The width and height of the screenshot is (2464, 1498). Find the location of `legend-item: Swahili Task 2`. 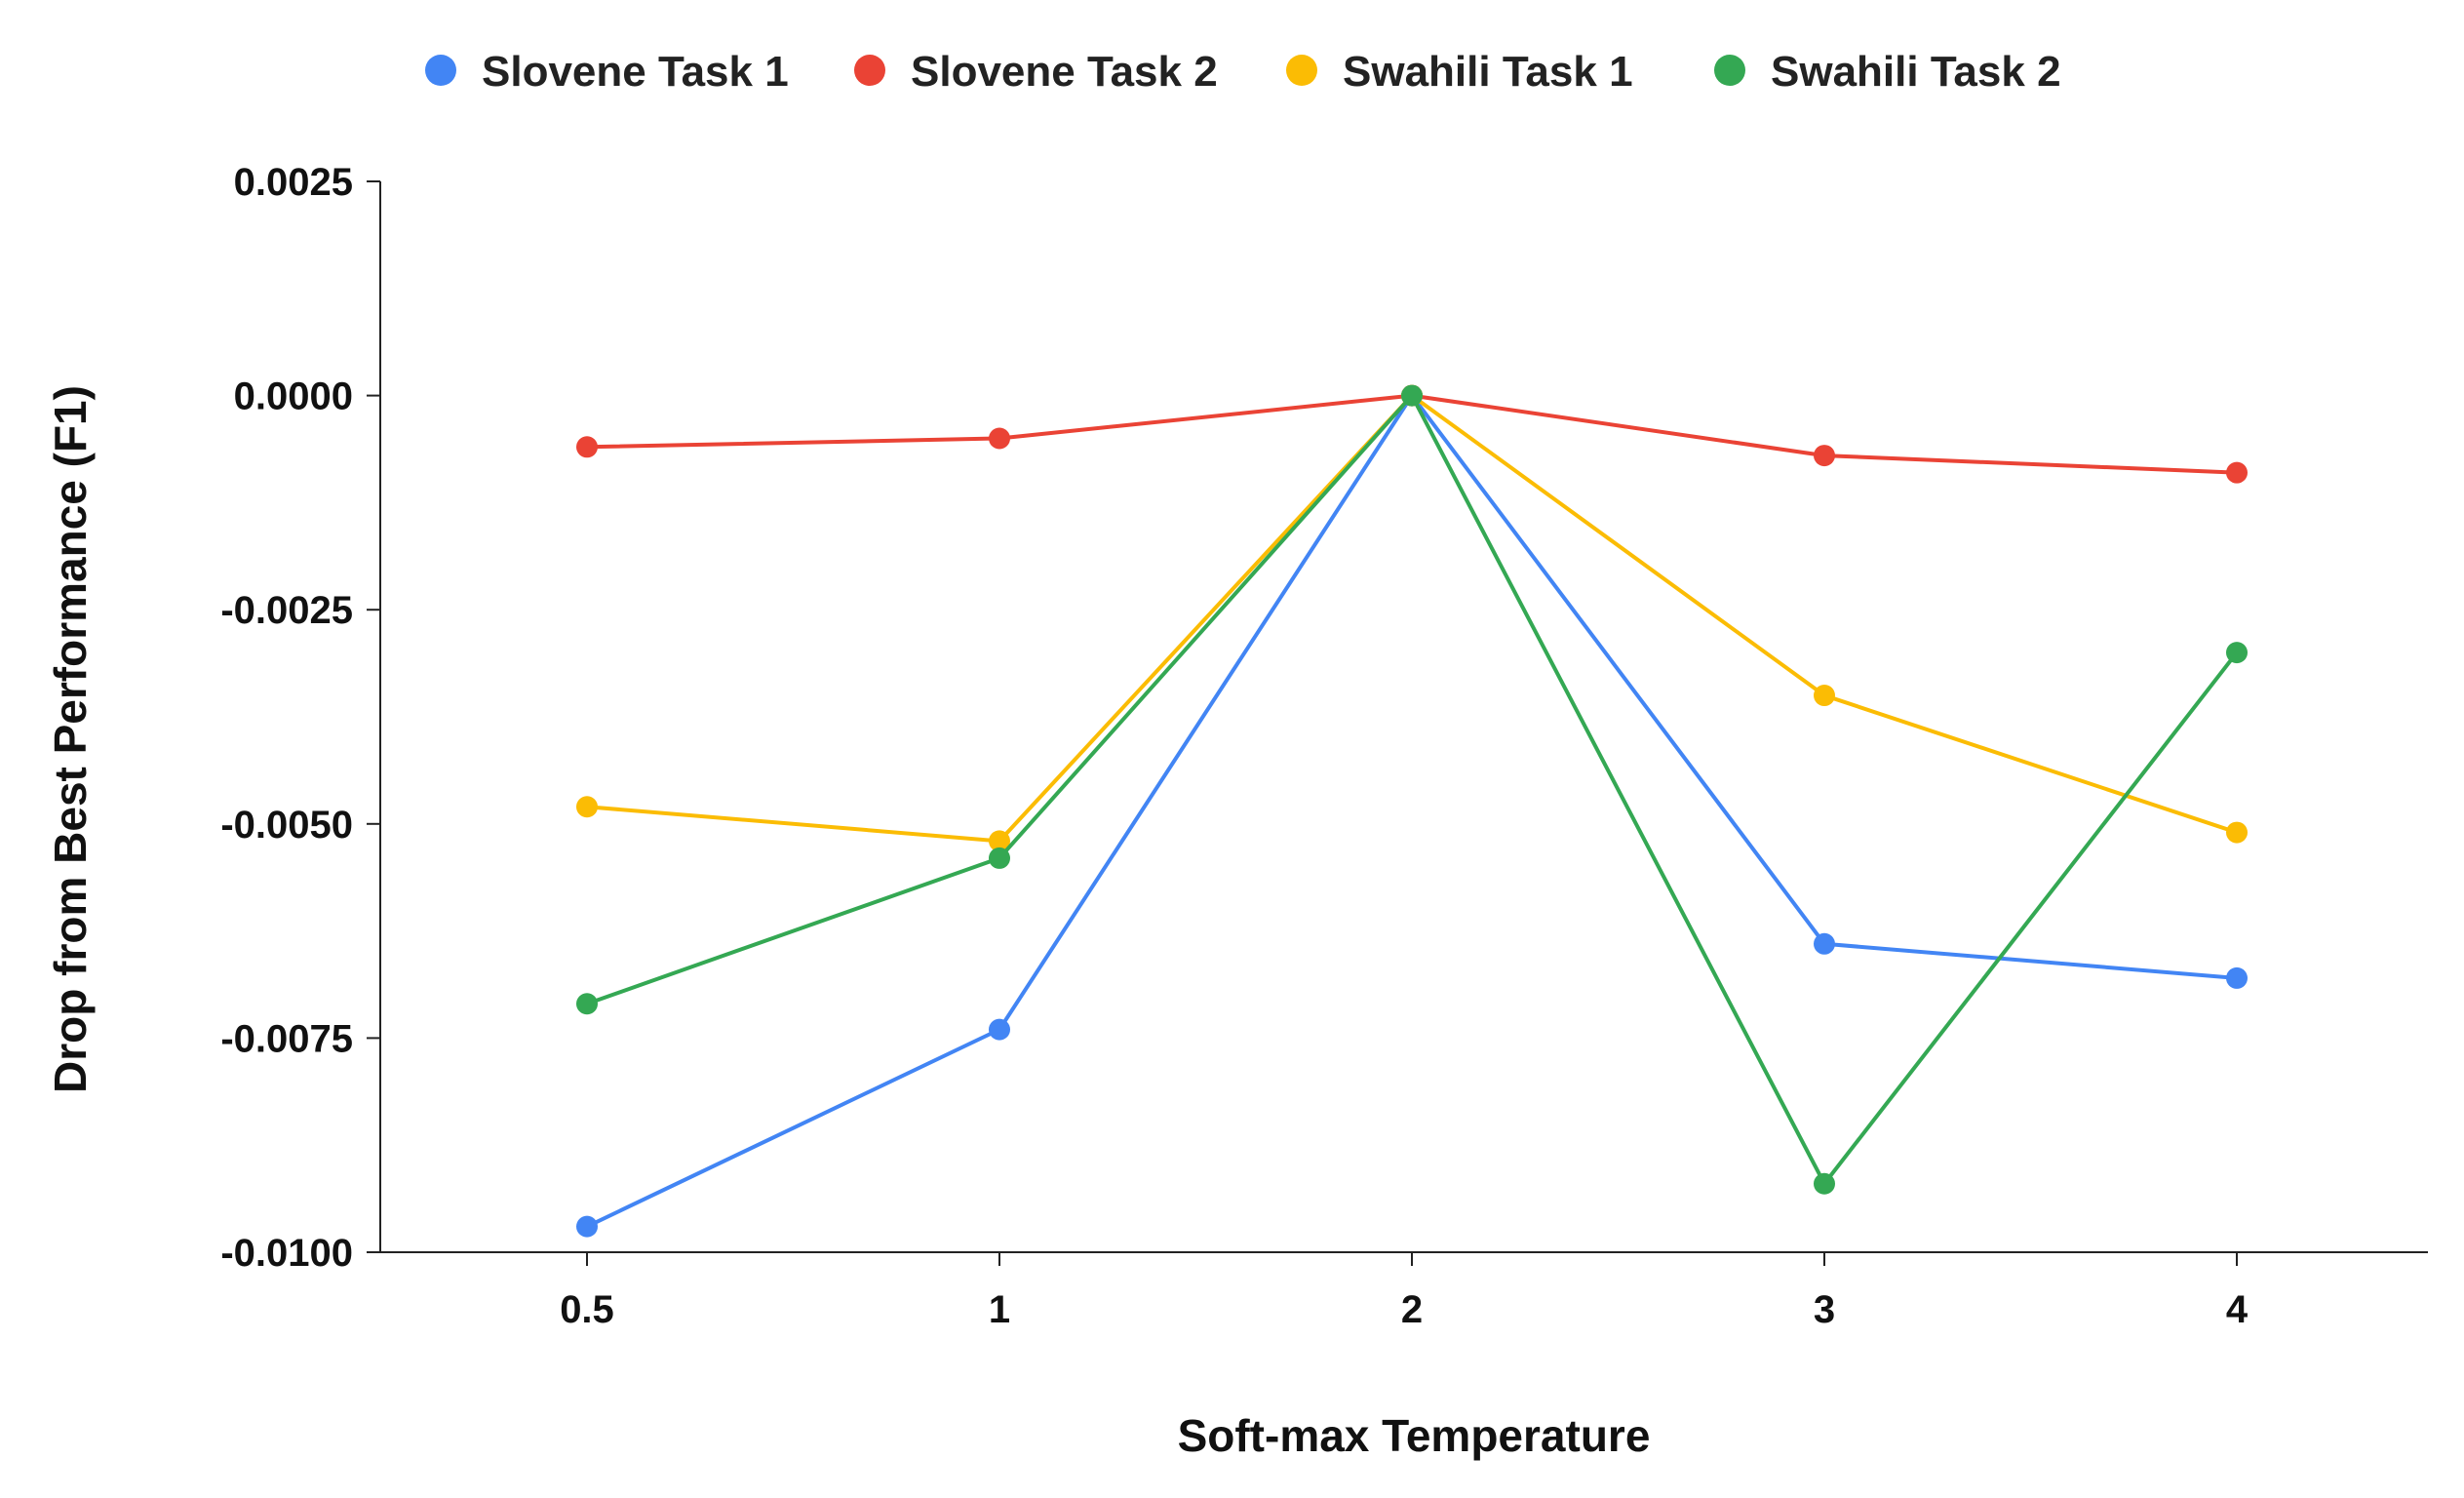

legend-item: Swahili Task 2 is located at coordinates (1887, 72).